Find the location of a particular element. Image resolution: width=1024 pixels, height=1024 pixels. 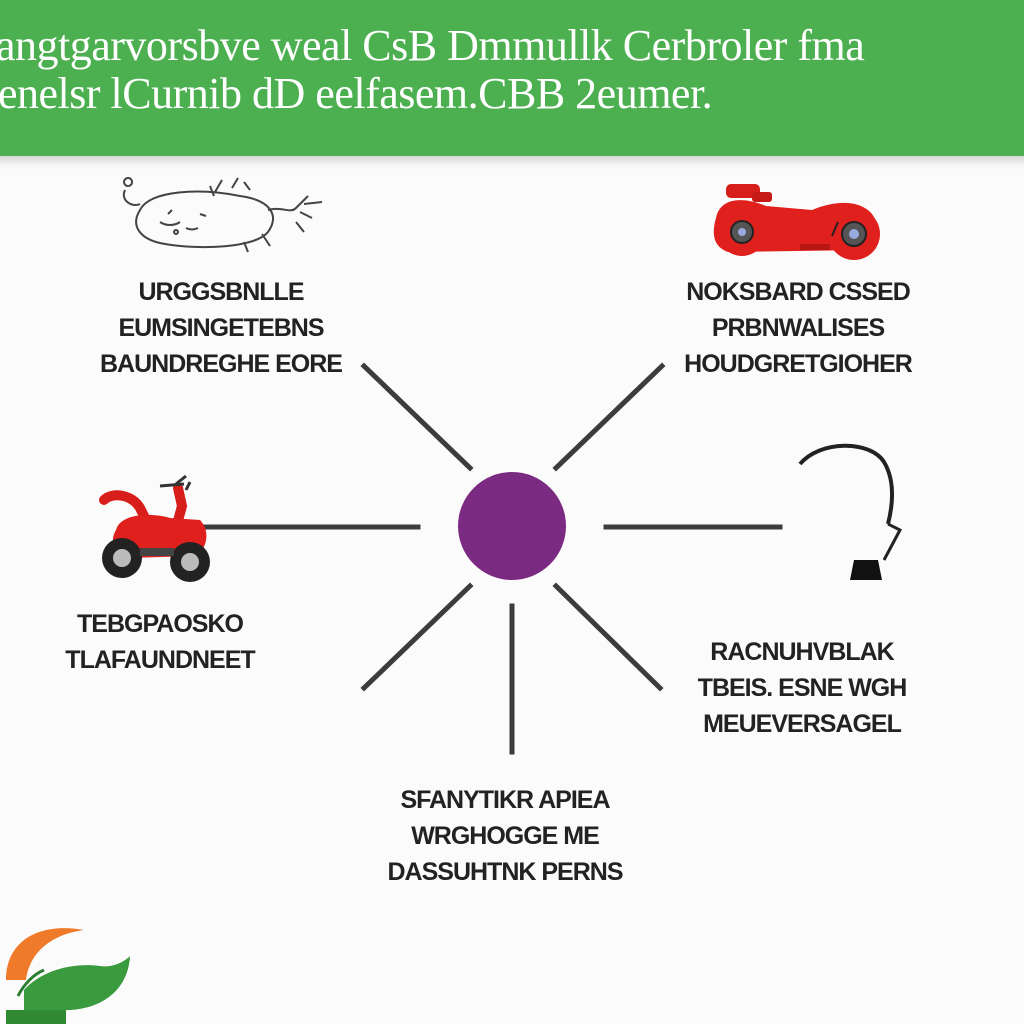

label-line: WRGHOGGE ME is located at coordinates (505, 836).